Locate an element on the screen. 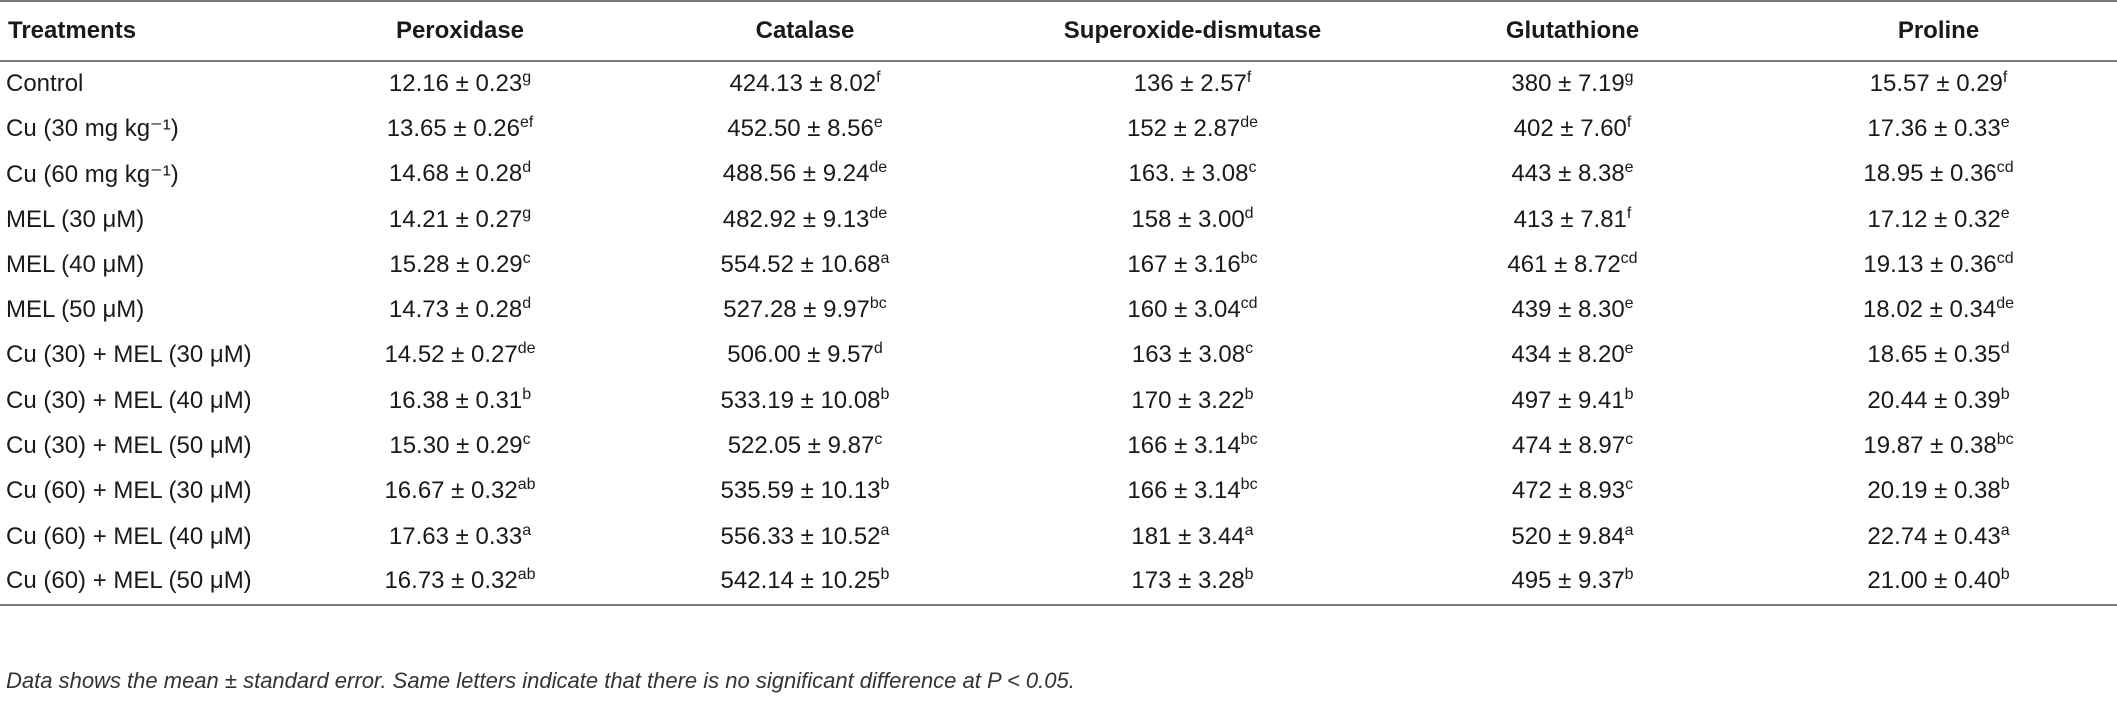 The height and width of the screenshot is (717, 2117). mean-se-value: 488.56 ± 9.24 is located at coordinates (796, 174).